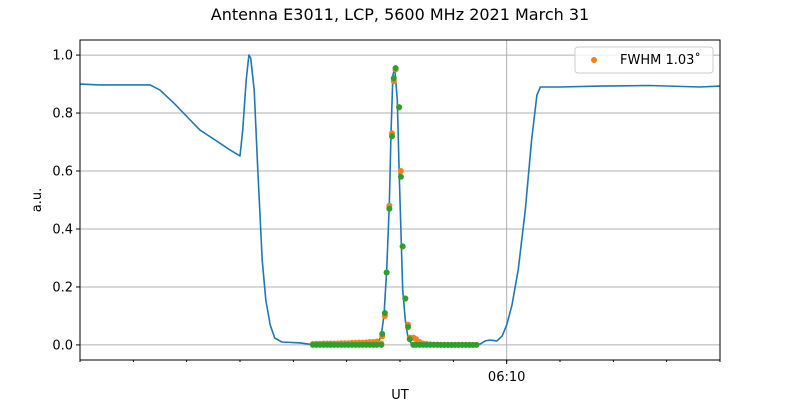 This screenshot has height=400, width=800. I want to click on legend-label: FWHM 1.03˚, so click(660, 60).